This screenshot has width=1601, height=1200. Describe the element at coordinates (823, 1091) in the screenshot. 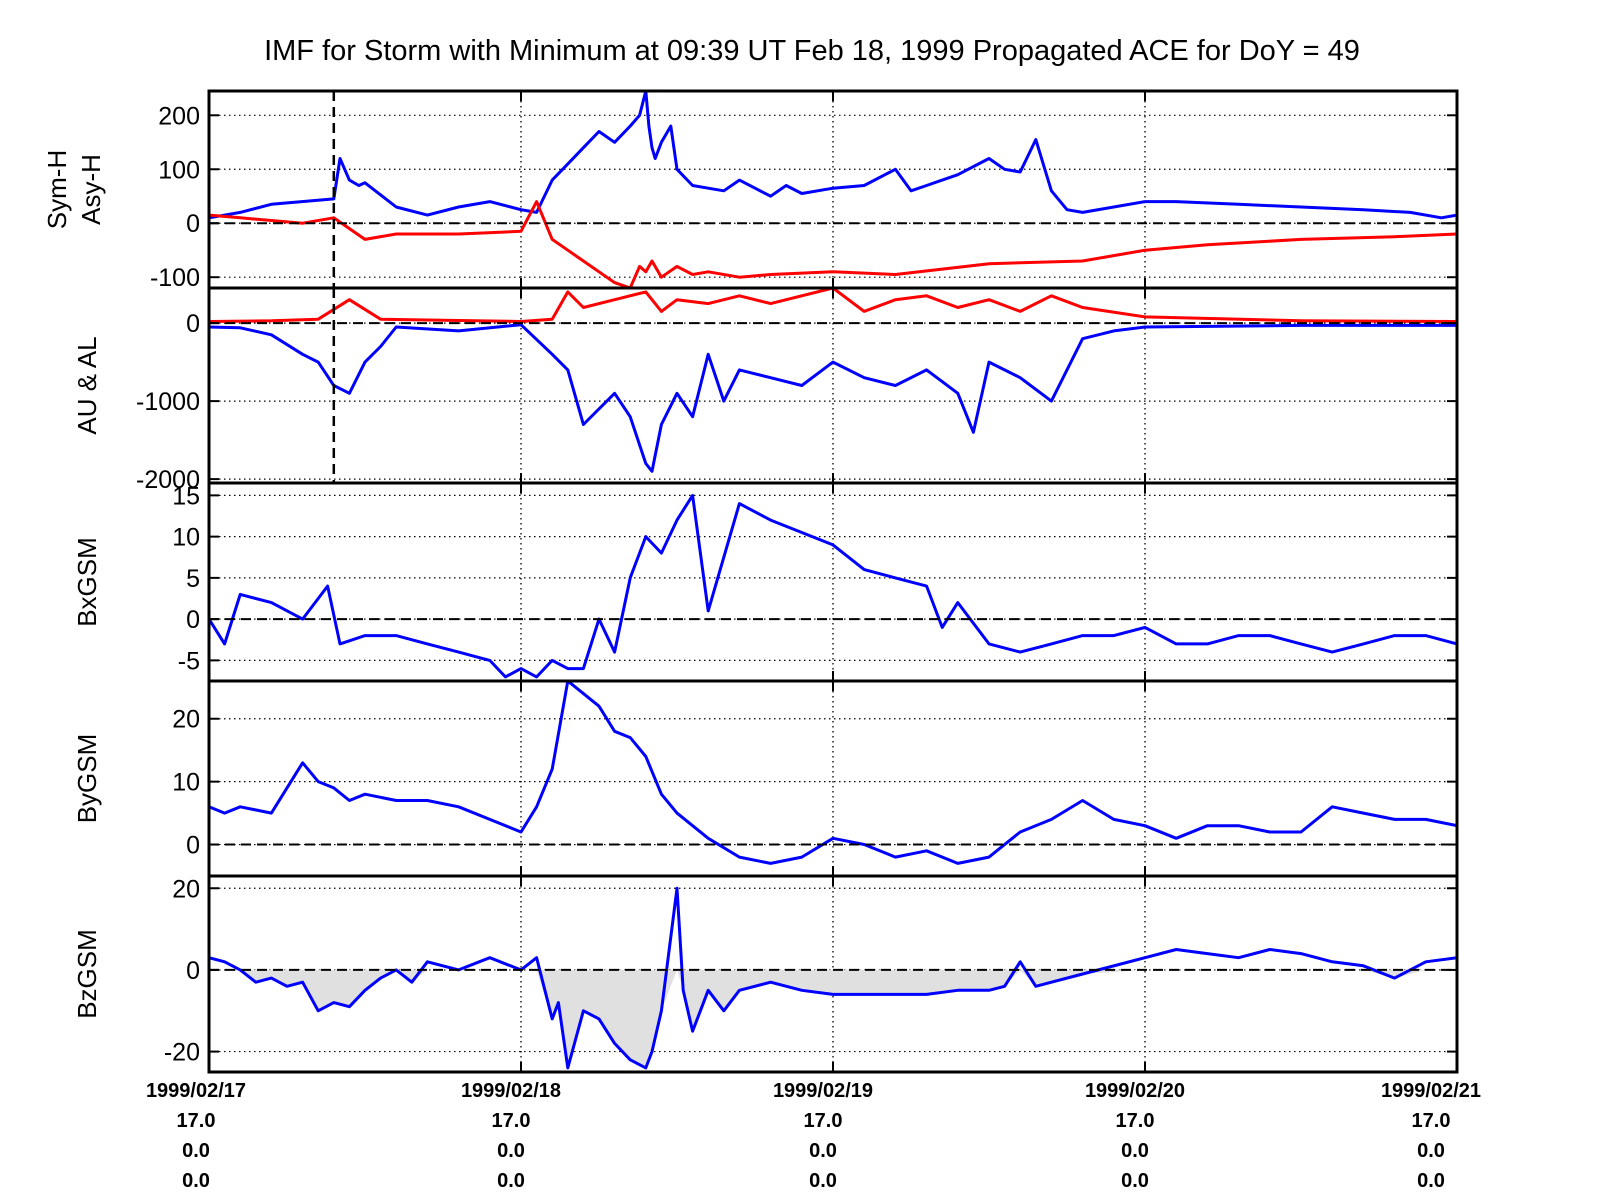

I see `x-tick-label: 1999/02/19` at that location.